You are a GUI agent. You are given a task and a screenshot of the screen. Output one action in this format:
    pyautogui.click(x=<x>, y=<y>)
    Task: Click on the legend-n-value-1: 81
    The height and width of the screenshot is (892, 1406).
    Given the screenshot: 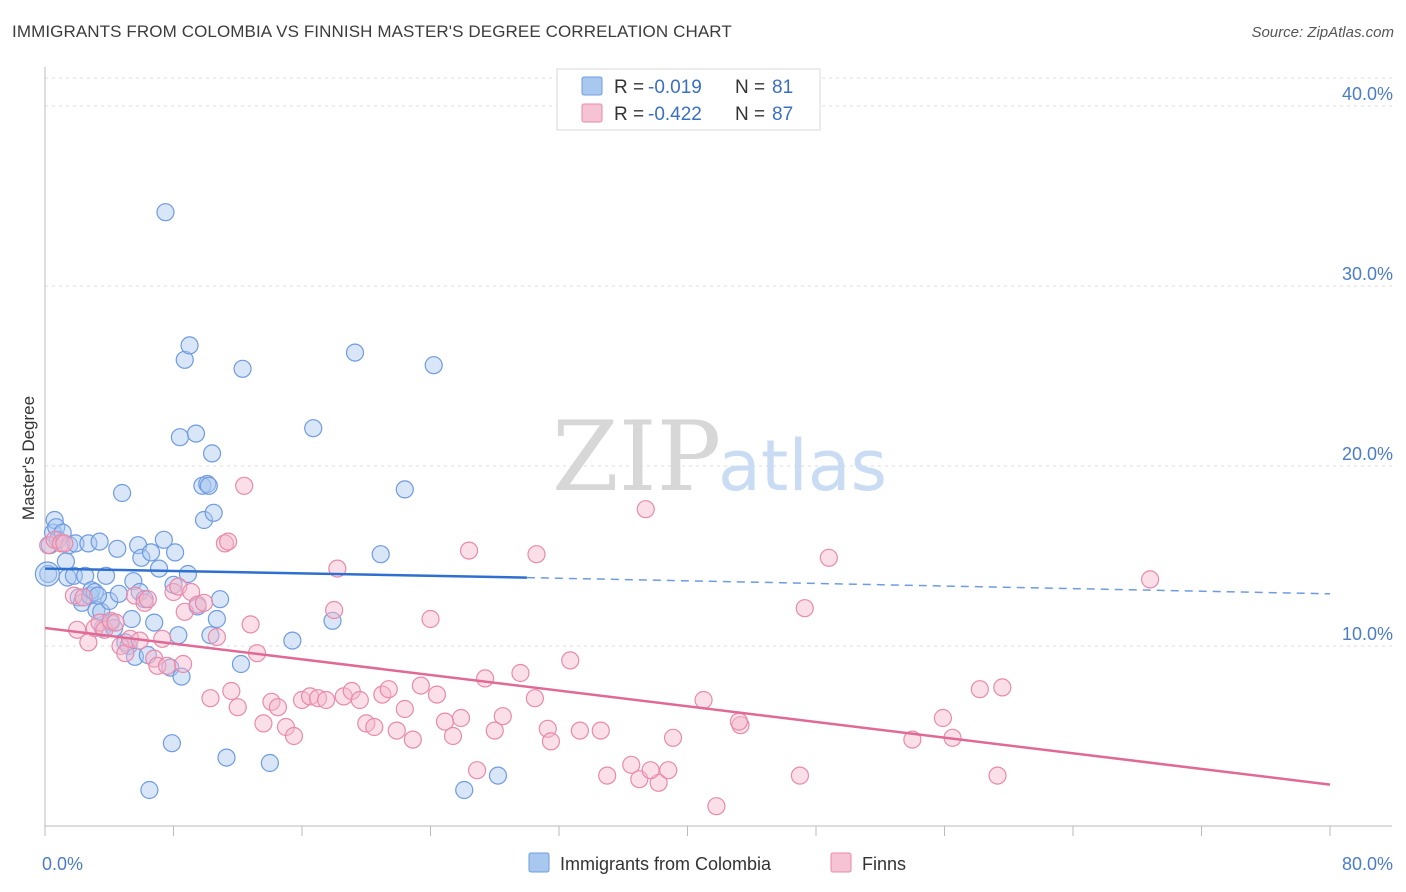 What is the action you would take?
    pyautogui.click(x=782, y=87)
    